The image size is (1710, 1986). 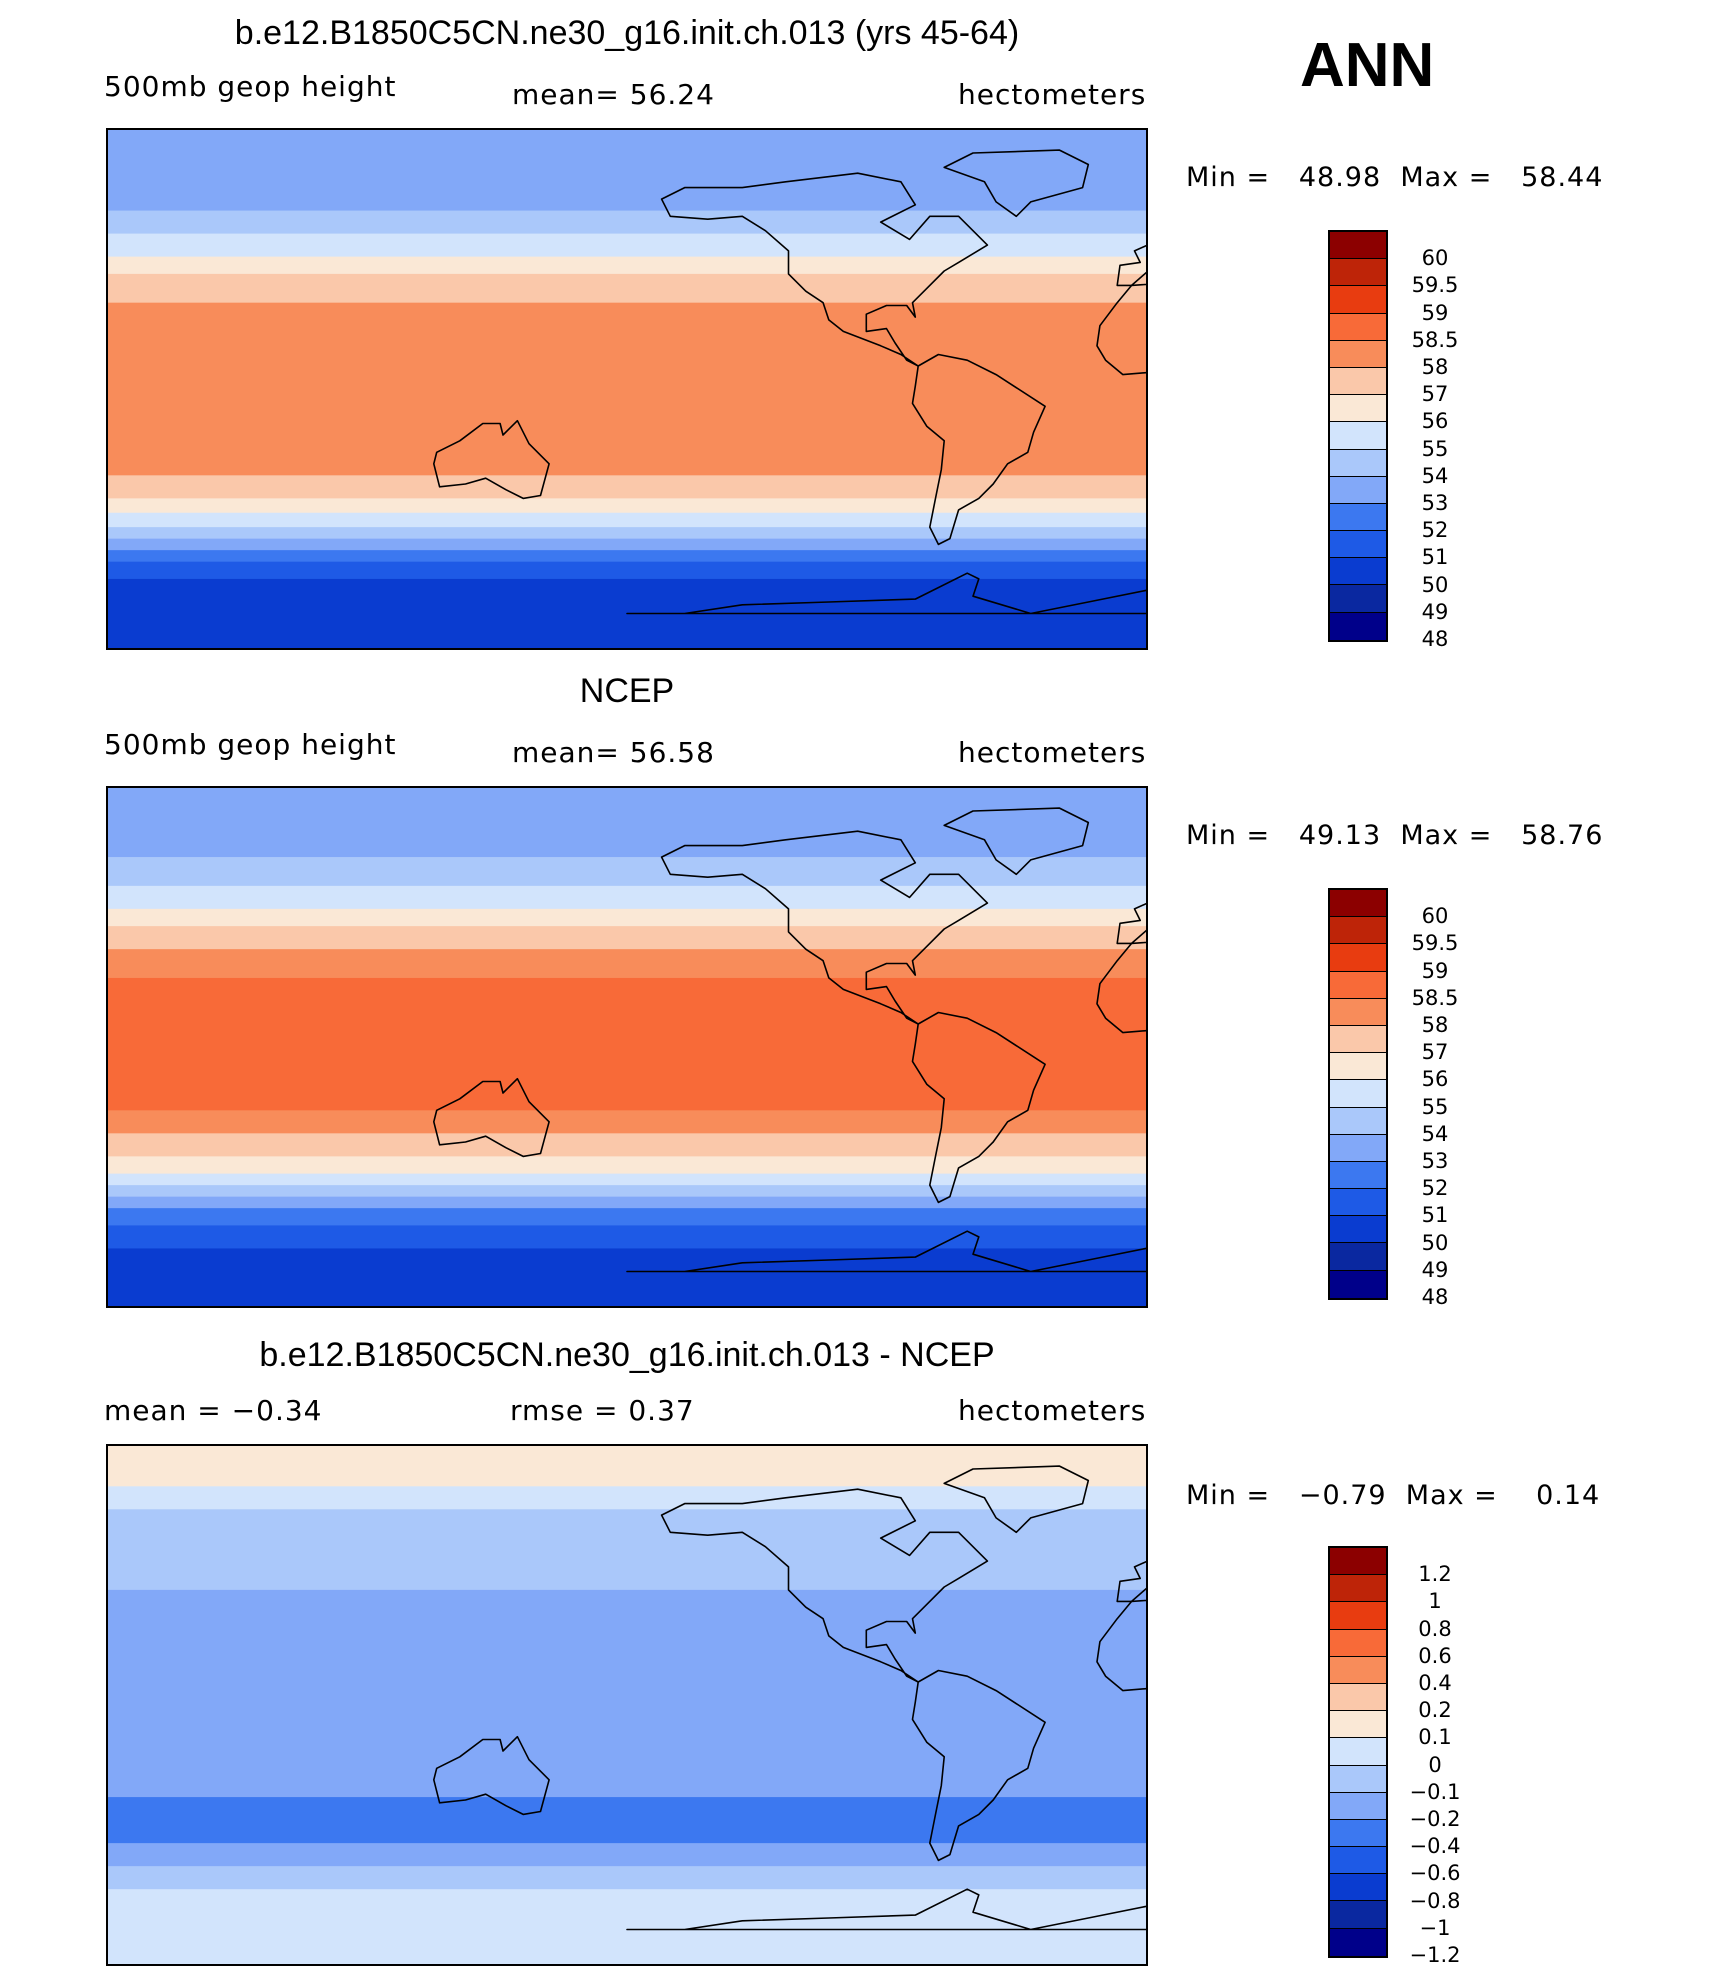 I want to click on panel1-mean: mean= 56.24, so click(x=613, y=94).